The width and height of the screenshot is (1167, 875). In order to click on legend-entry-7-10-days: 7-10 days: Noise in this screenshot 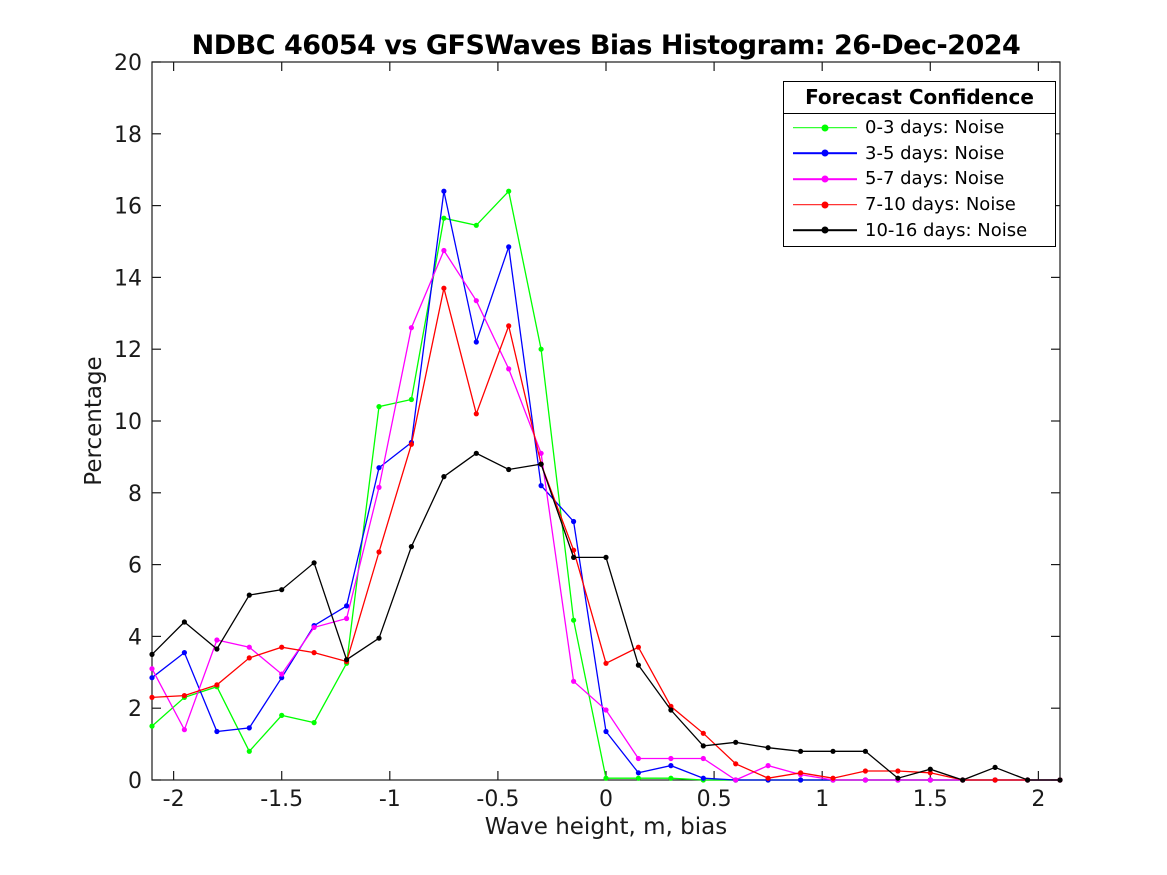, I will do `click(919, 205)`.